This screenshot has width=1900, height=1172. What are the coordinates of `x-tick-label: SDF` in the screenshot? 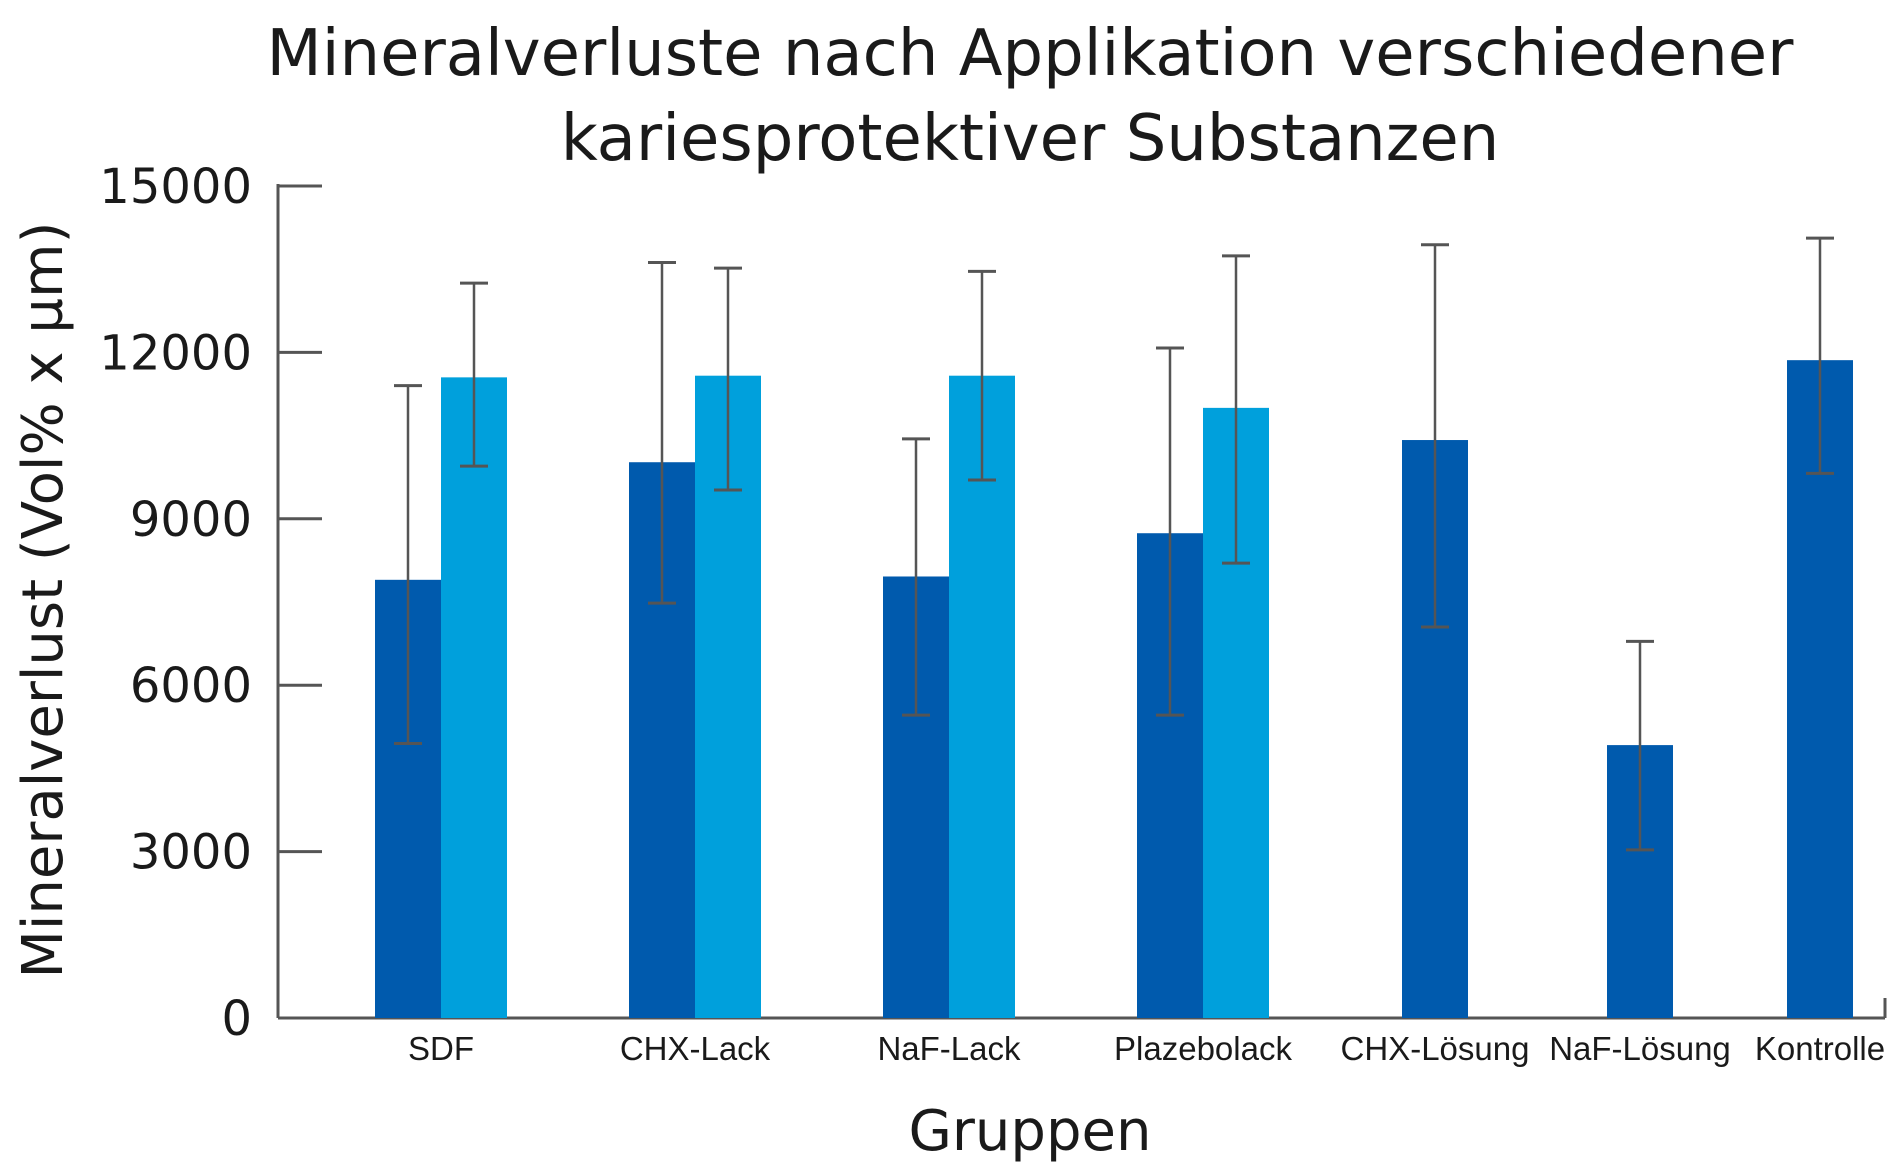 It's located at (441, 1048).